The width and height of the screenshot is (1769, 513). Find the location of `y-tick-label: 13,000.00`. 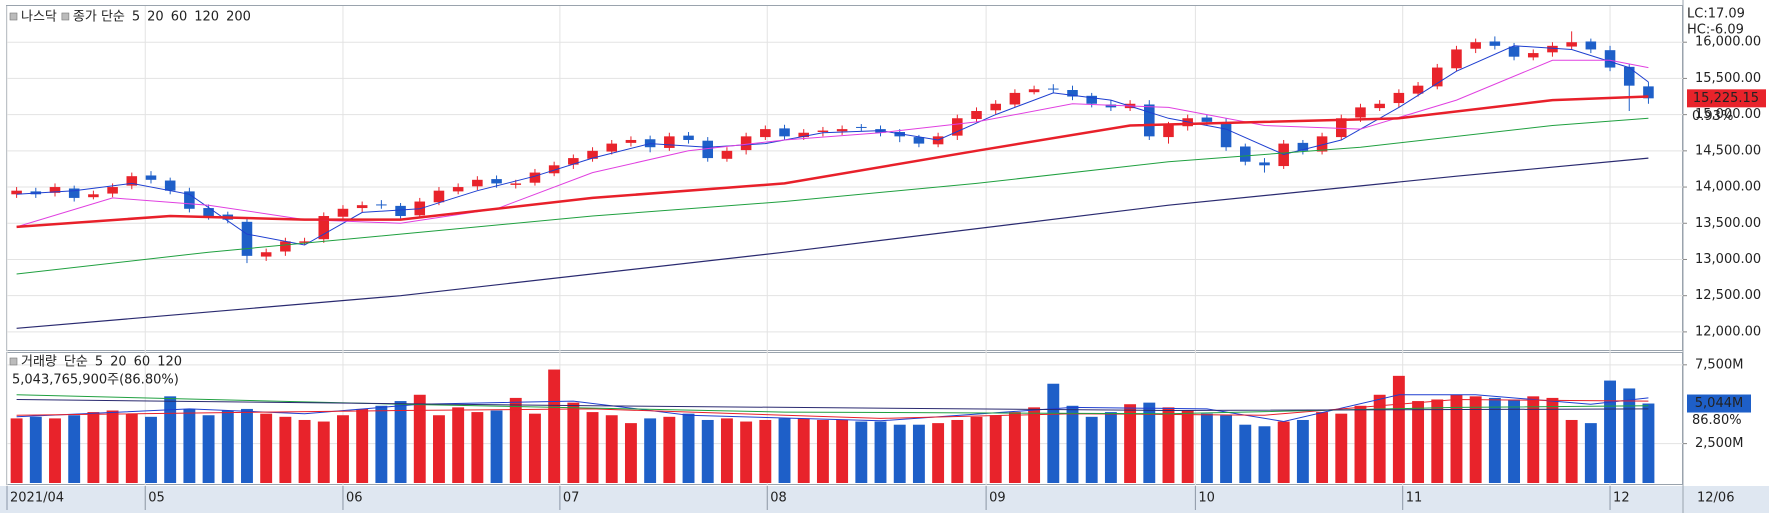

y-tick-label: 13,000.00 is located at coordinates (1728, 259).